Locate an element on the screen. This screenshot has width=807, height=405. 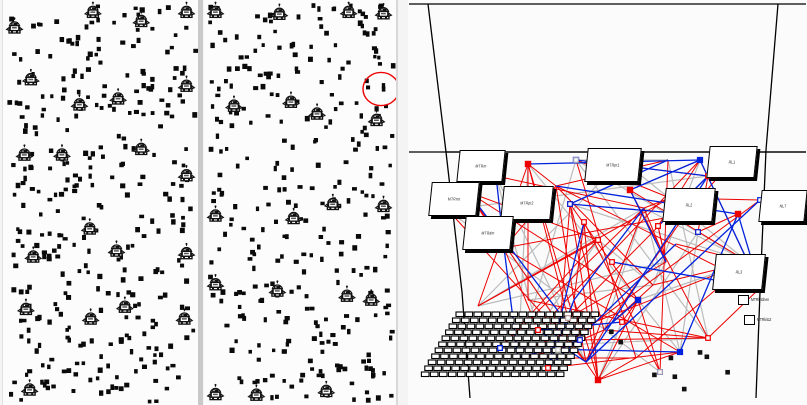
room-box-r5: MTRpt2 is located at coordinates (527, 203).